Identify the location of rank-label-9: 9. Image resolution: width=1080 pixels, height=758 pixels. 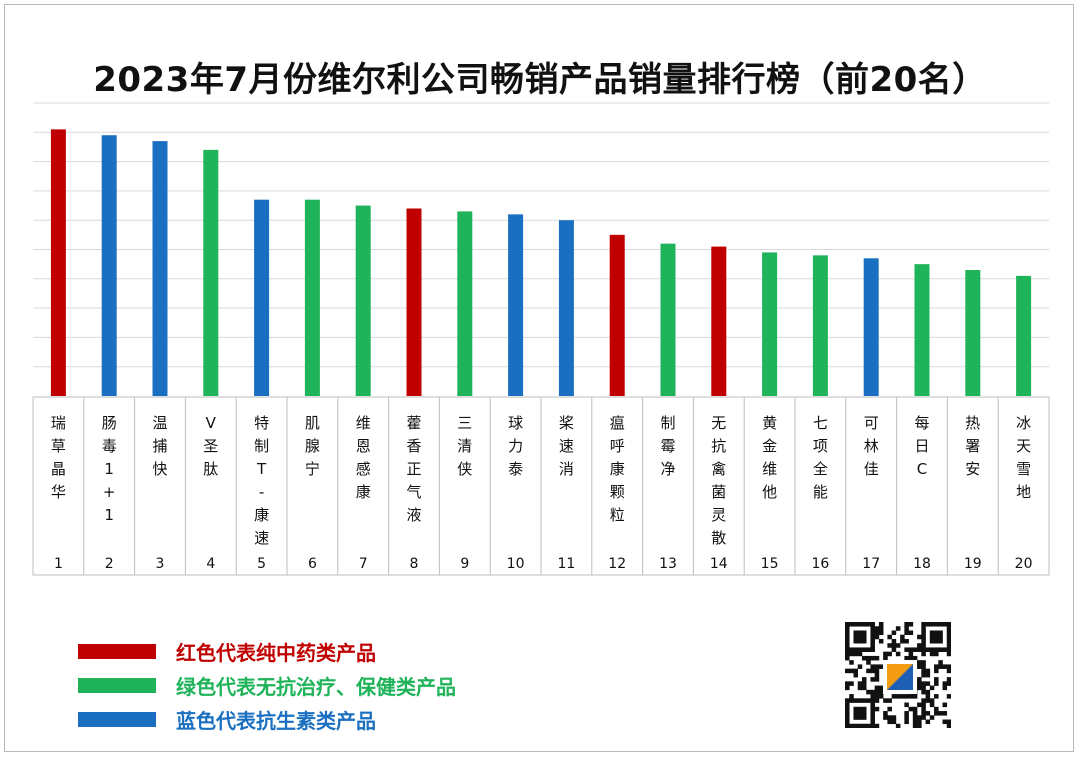
(464, 564).